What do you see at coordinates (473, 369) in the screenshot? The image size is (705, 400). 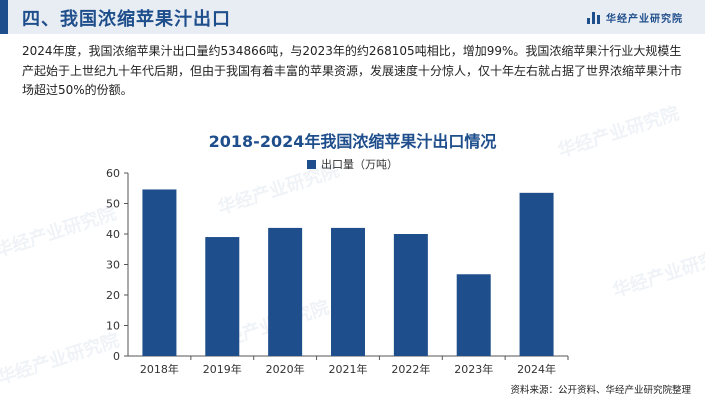 I see `x-tick-label: 2023年` at bounding box center [473, 369].